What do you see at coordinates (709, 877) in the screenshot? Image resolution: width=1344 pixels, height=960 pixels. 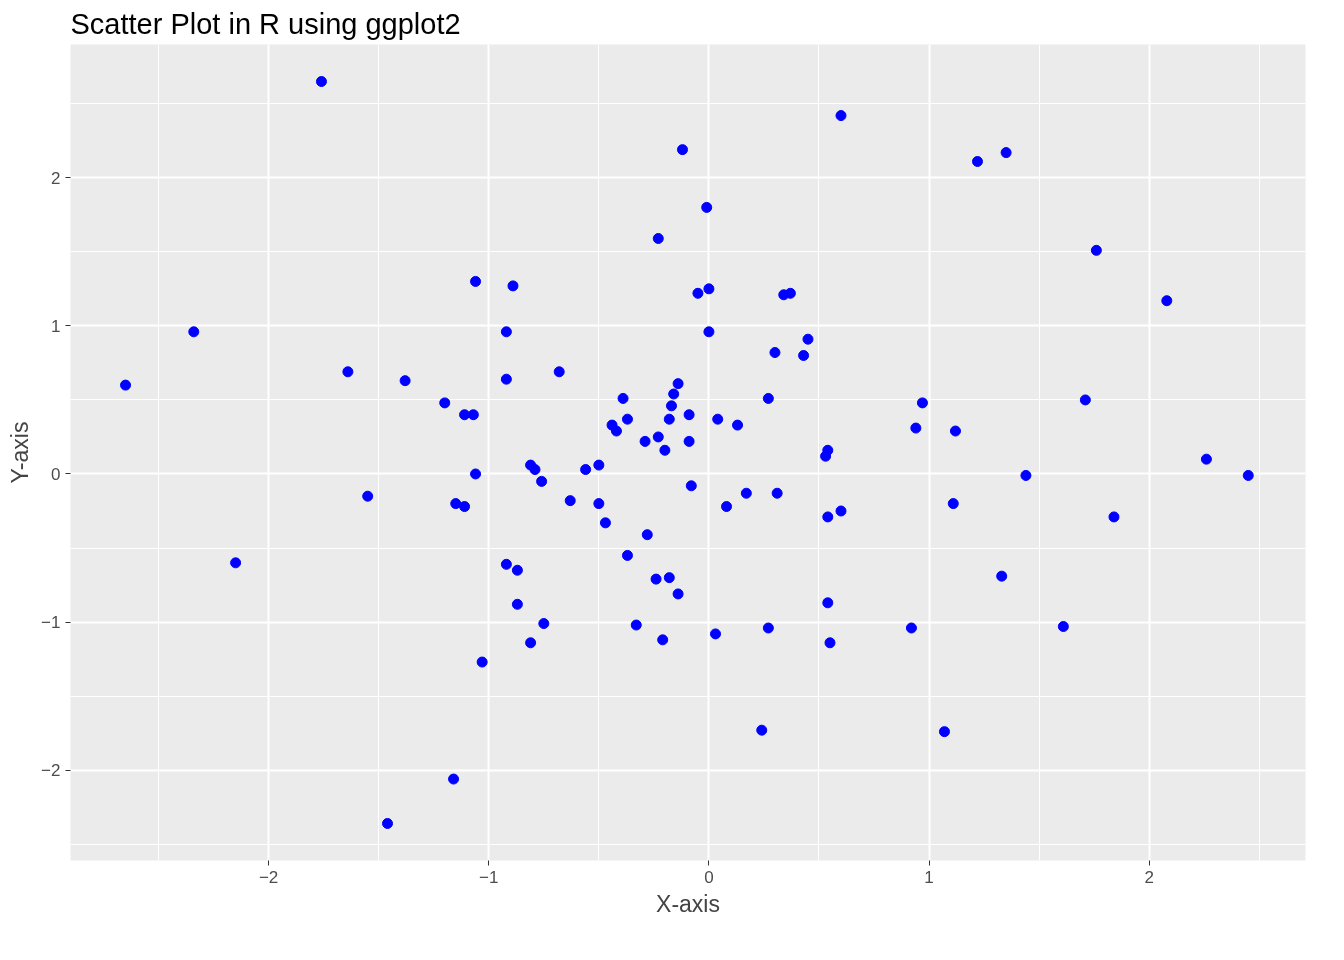 I see `x-tick-label: 0` at bounding box center [709, 877].